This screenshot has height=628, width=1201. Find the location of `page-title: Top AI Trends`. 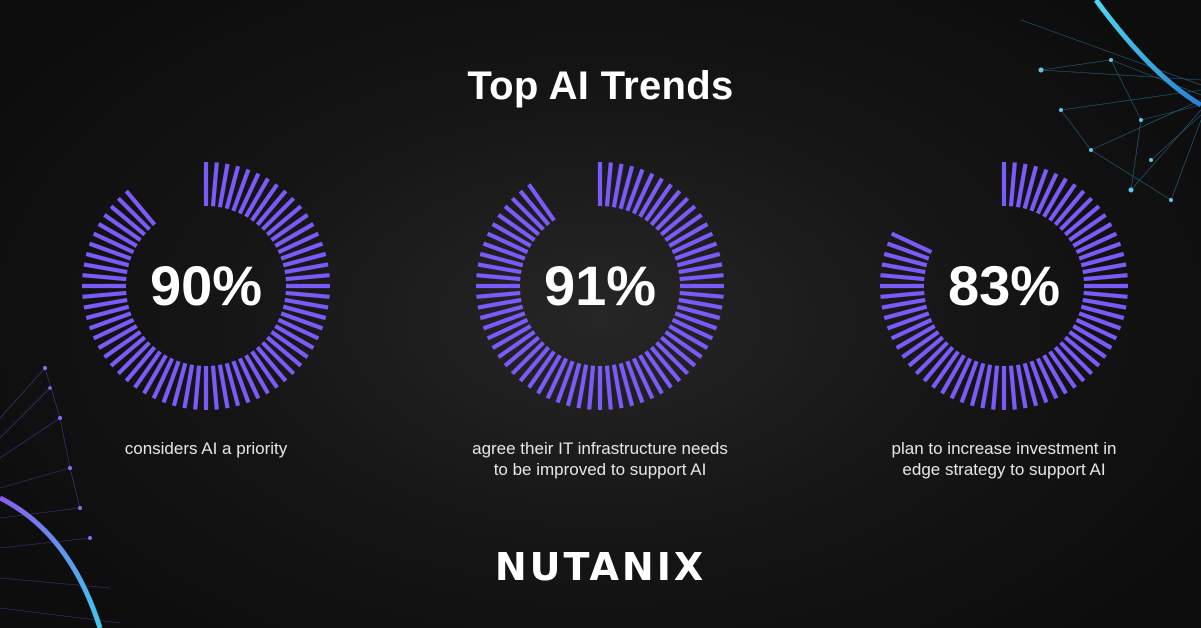

page-title: Top AI Trends is located at coordinates (600, 86).